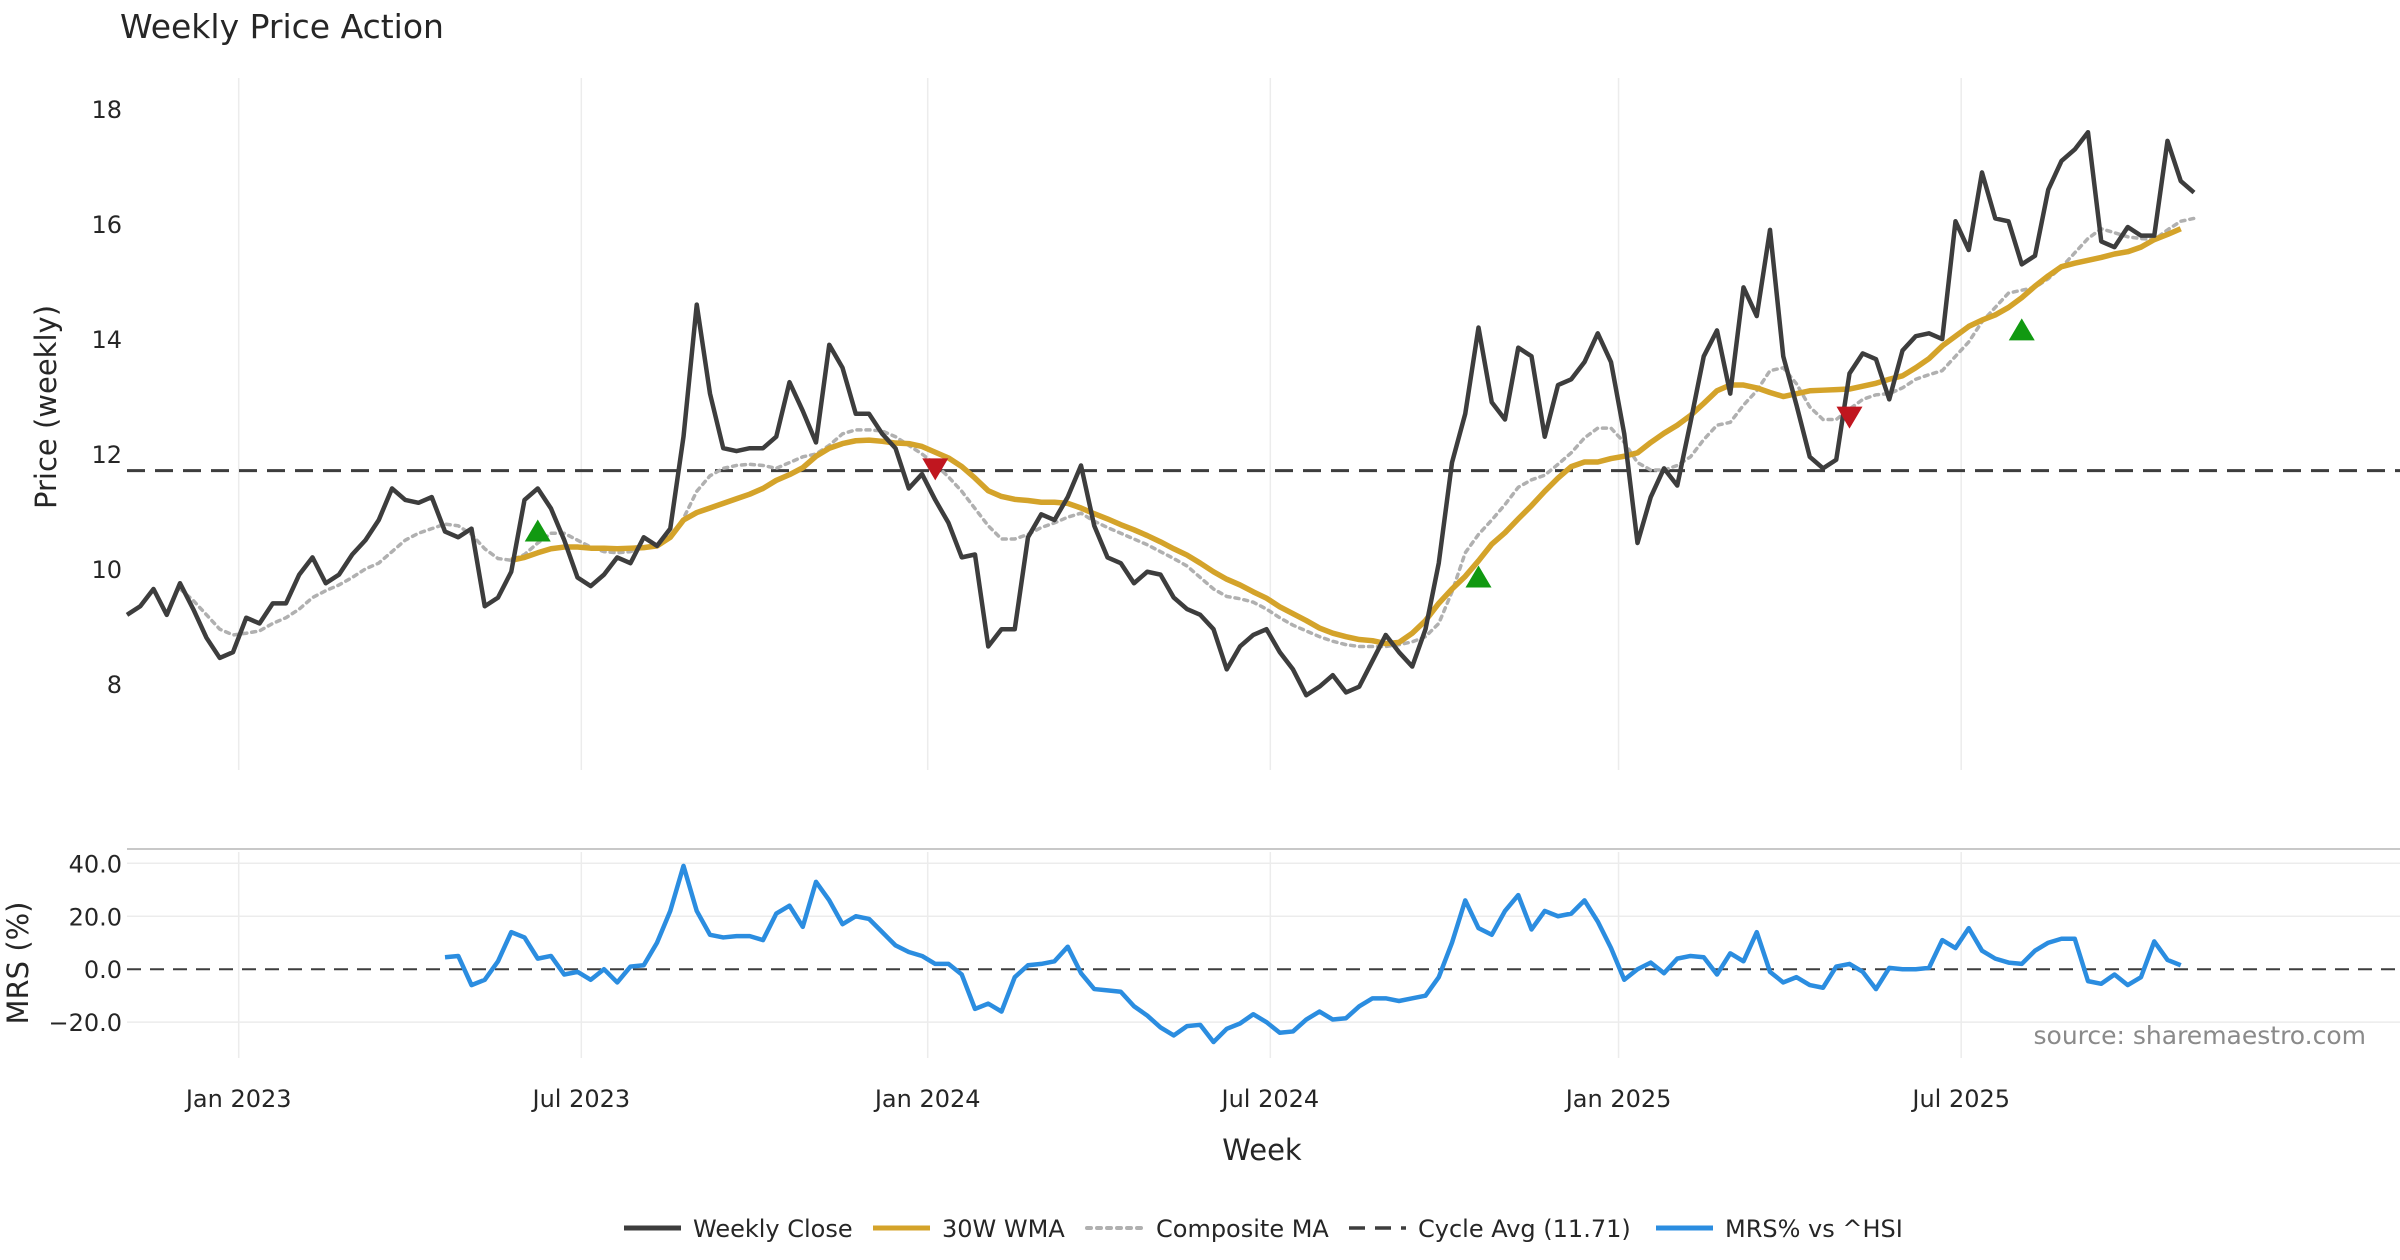 This screenshot has height=1260, width=2400. What do you see at coordinates (238, 1099) in the screenshot?
I see `x-tick-label: Jan 2023` at bounding box center [238, 1099].